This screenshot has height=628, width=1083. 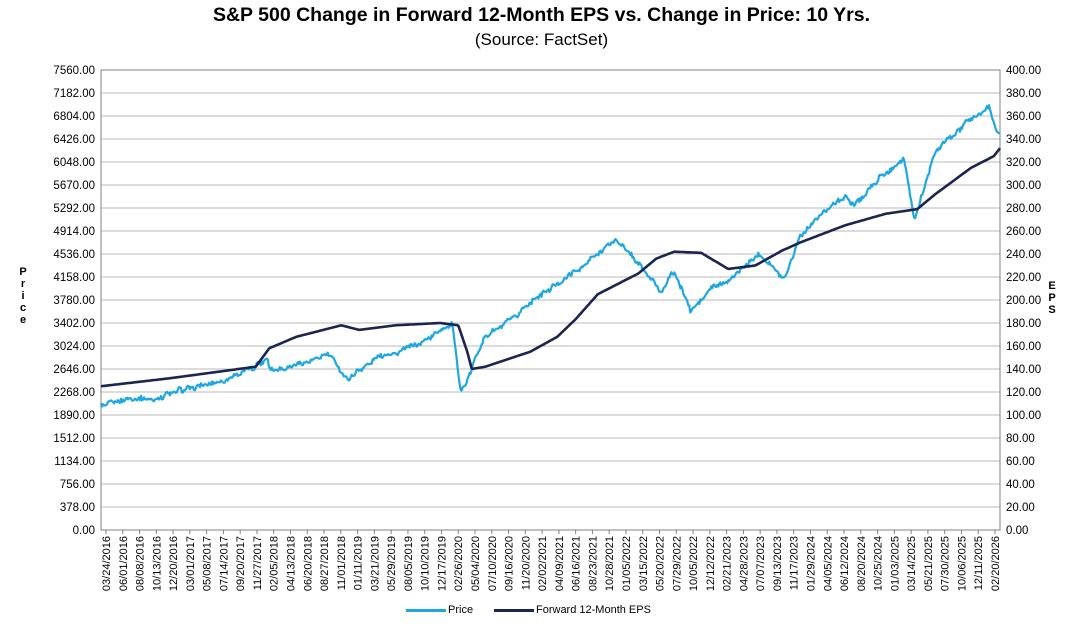 I want to click on y-tick-label-left: 5670.00, so click(x=74, y=186).